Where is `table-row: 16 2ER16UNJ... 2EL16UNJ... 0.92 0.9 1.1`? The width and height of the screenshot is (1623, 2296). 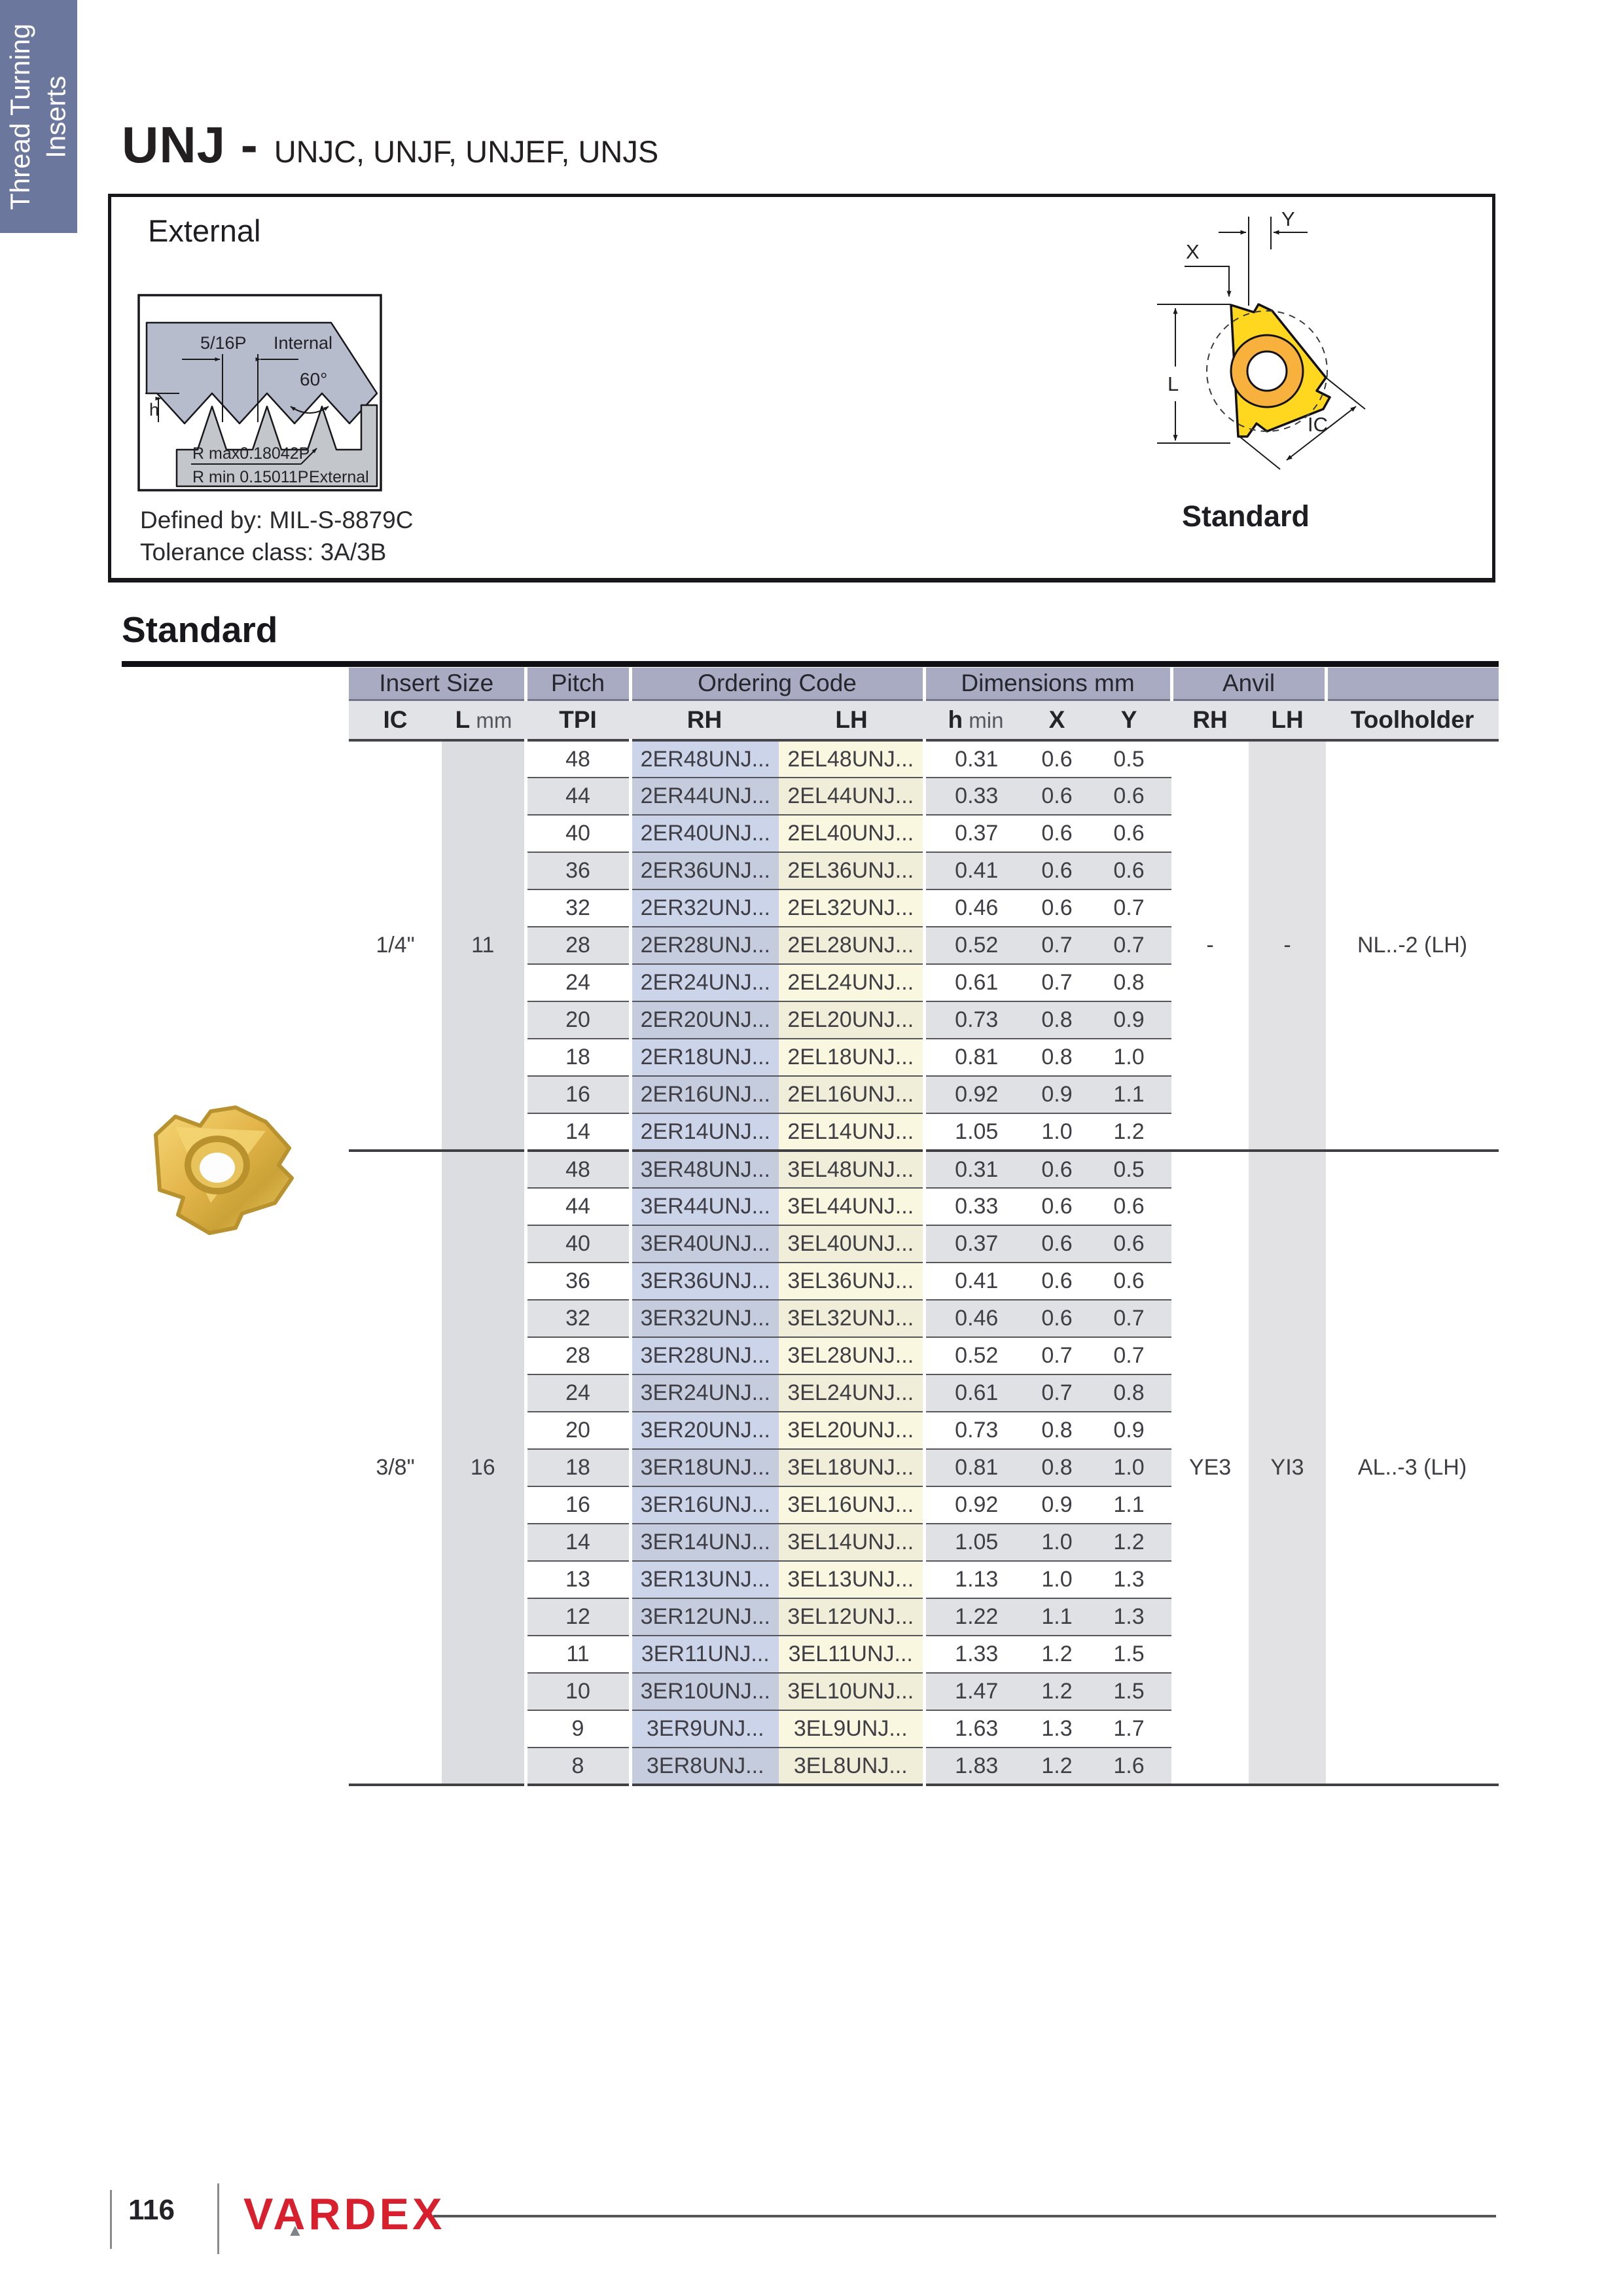 table-row: 16 2ER16UNJ... 2EL16UNJ... 0.92 0.9 1.1 is located at coordinates (924, 1095).